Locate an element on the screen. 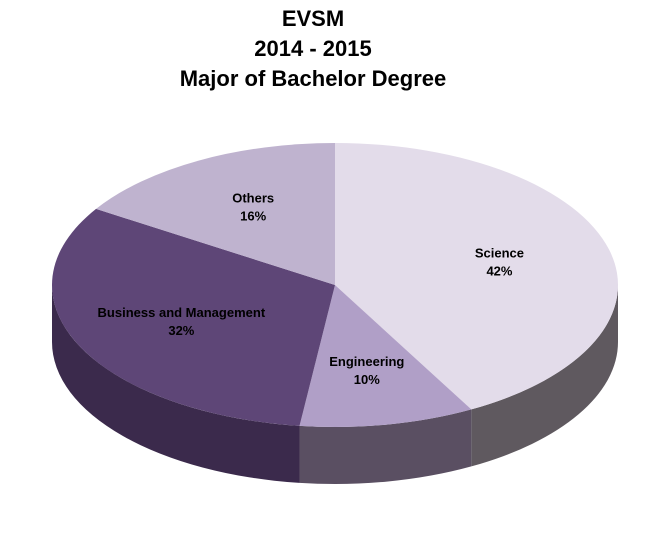 Image resolution: width=665 pixels, height=537 pixels. chart-title: 2014 - 2015 is located at coordinates (312, 48).